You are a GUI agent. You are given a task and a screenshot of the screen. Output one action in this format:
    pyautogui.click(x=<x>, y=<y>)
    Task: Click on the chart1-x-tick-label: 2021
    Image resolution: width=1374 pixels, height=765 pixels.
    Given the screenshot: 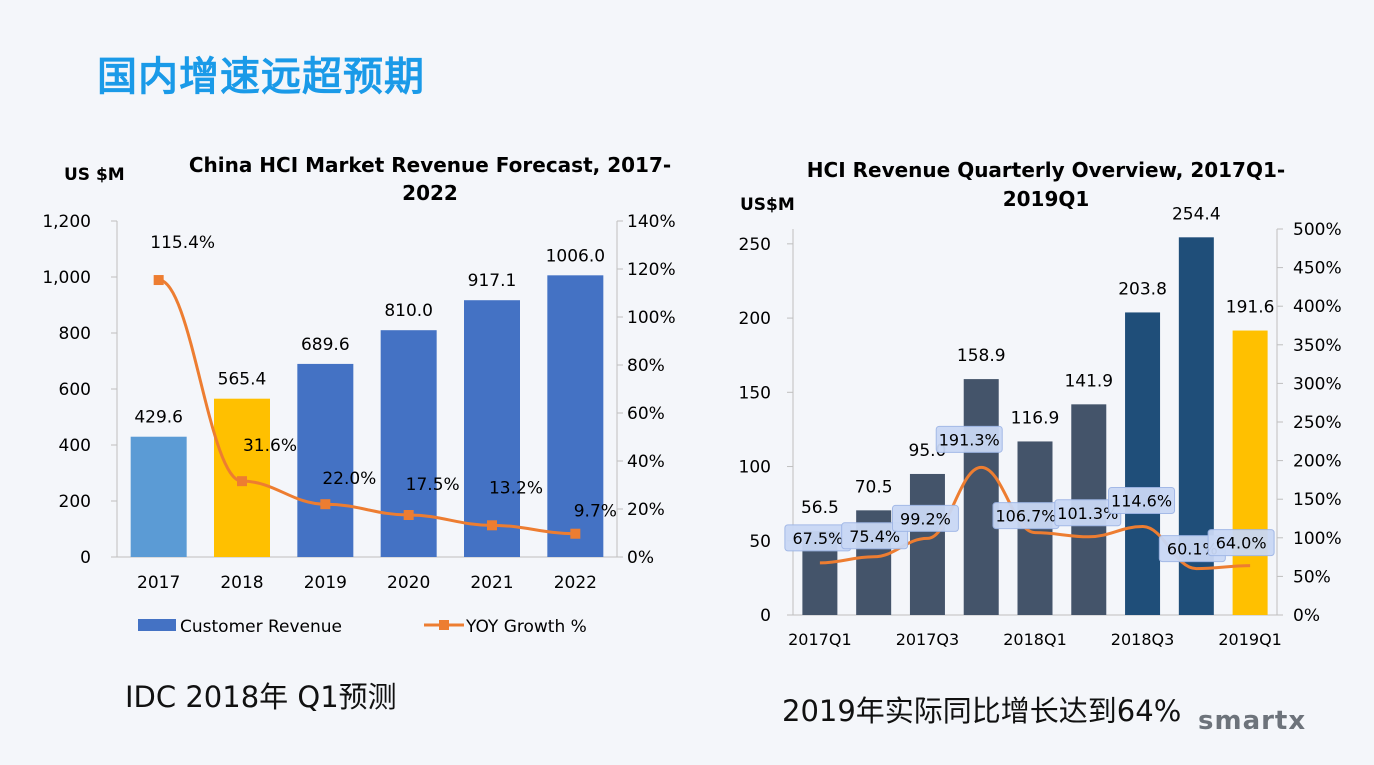 What is the action you would take?
    pyautogui.click(x=491, y=583)
    